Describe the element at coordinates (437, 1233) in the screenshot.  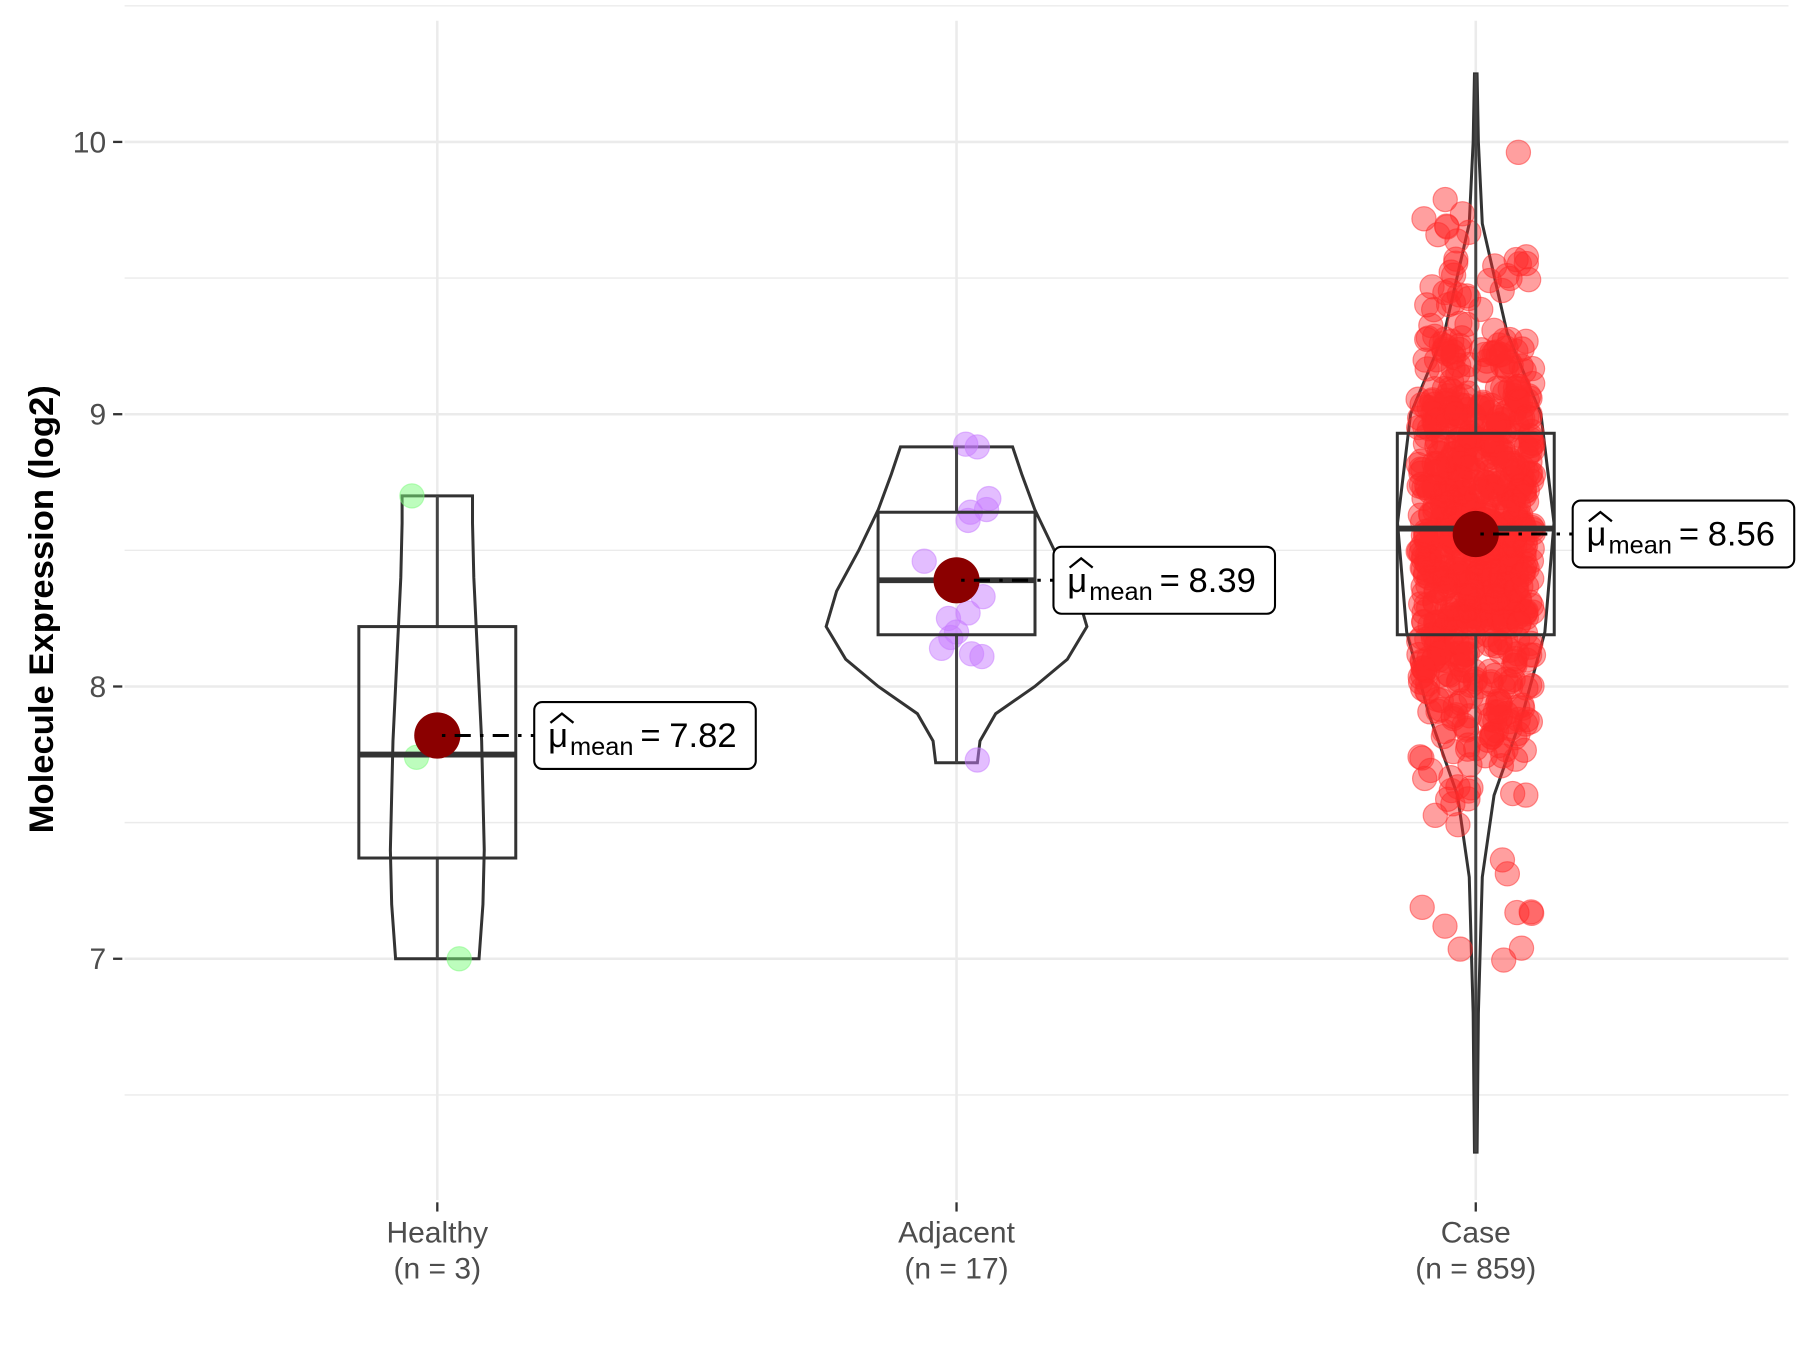
I see `x-tick-label: Healthy` at that location.